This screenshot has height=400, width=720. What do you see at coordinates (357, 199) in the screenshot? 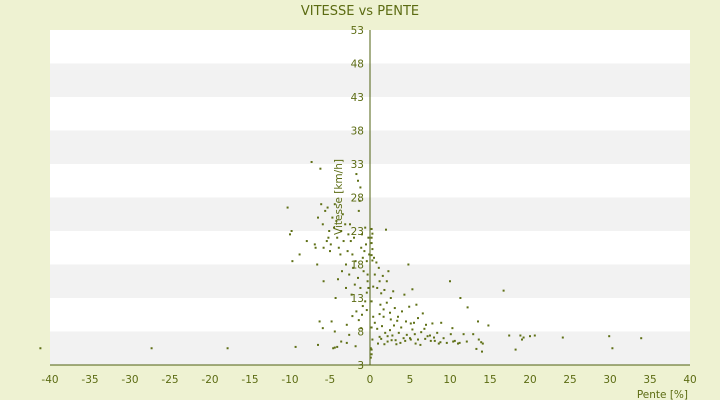
I see `y-tick-label: 28` at bounding box center [357, 199].